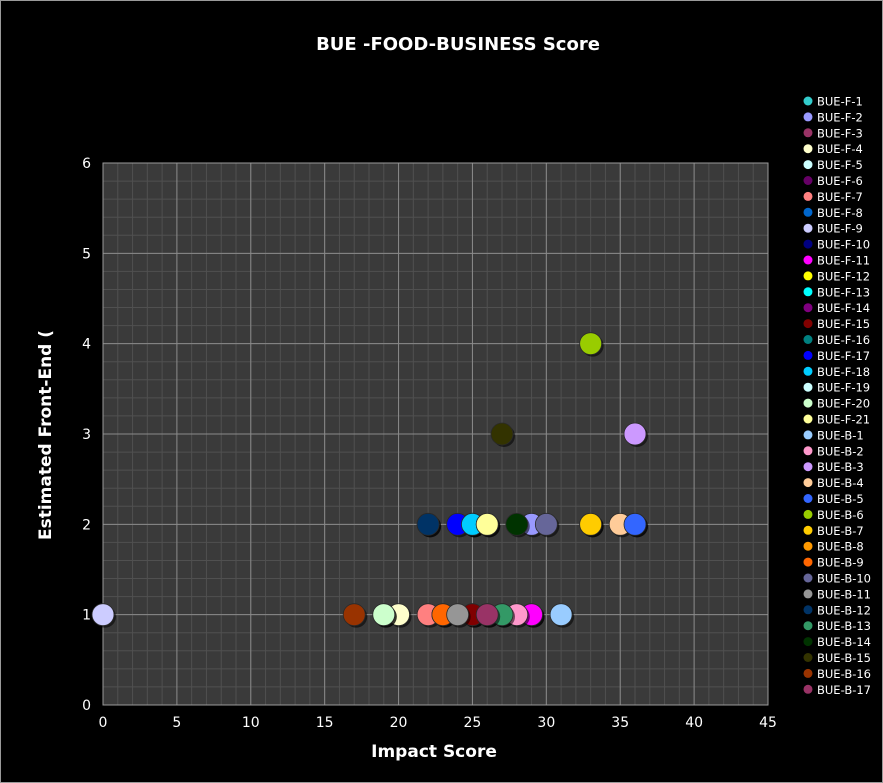 The width and height of the screenshot is (883, 783). Describe the element at coordinates (694, 723) in the screenshot. I see `x-tick-label: 40` at that location.